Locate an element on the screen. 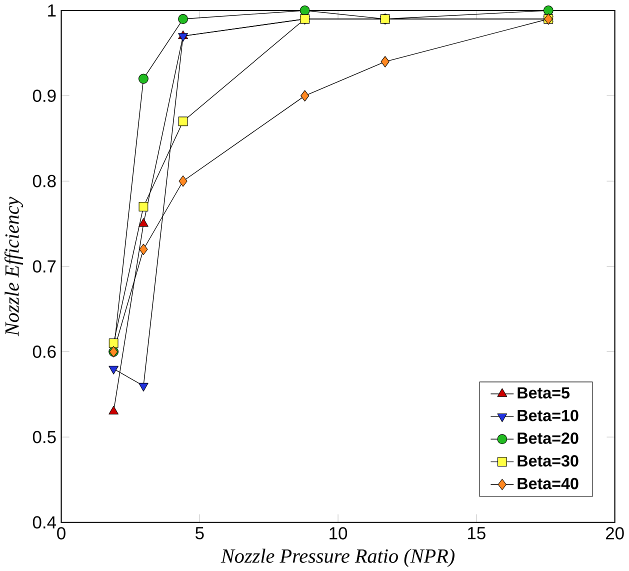 This screenshot has width=629, height=571. y-tick-label: 0.4 is located at coordinates (44, 522).